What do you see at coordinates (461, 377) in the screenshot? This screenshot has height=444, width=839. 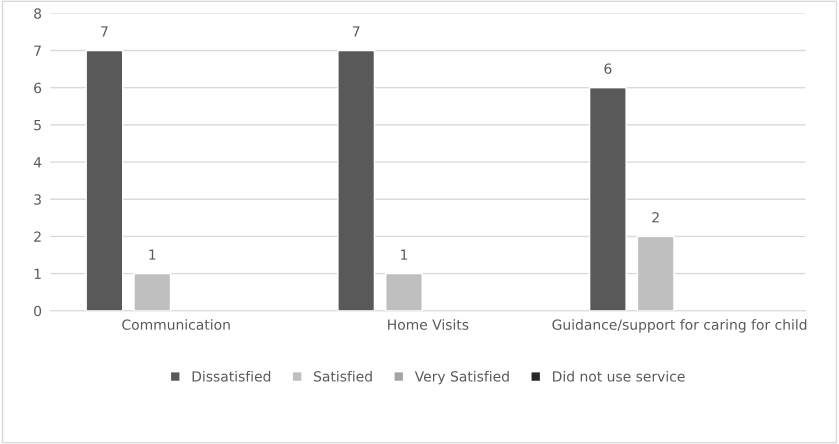 I see `legend-label: Very Satisfied` at bounding box center [461, 377].